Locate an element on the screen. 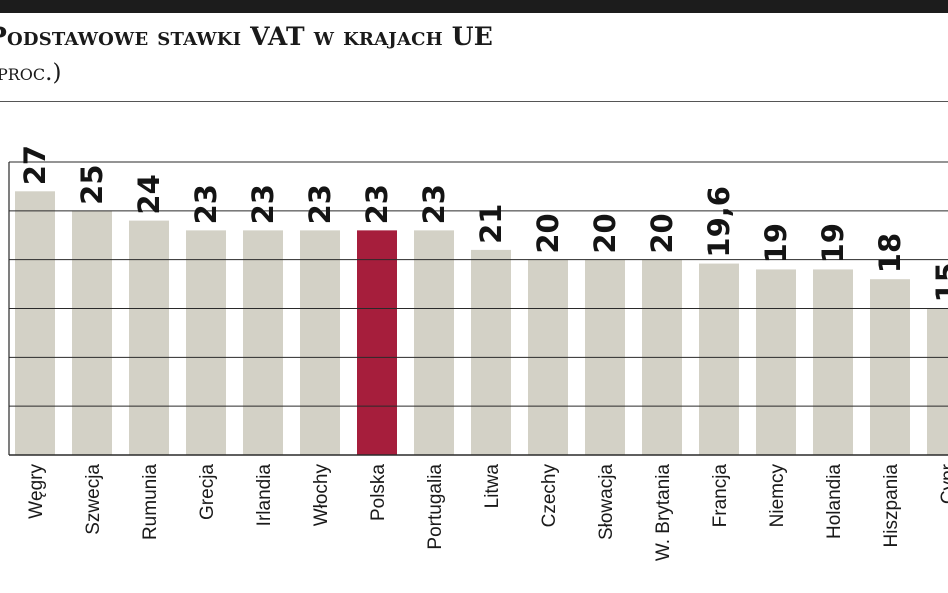  category-label: Grecja is located at coordinates (207, 492).